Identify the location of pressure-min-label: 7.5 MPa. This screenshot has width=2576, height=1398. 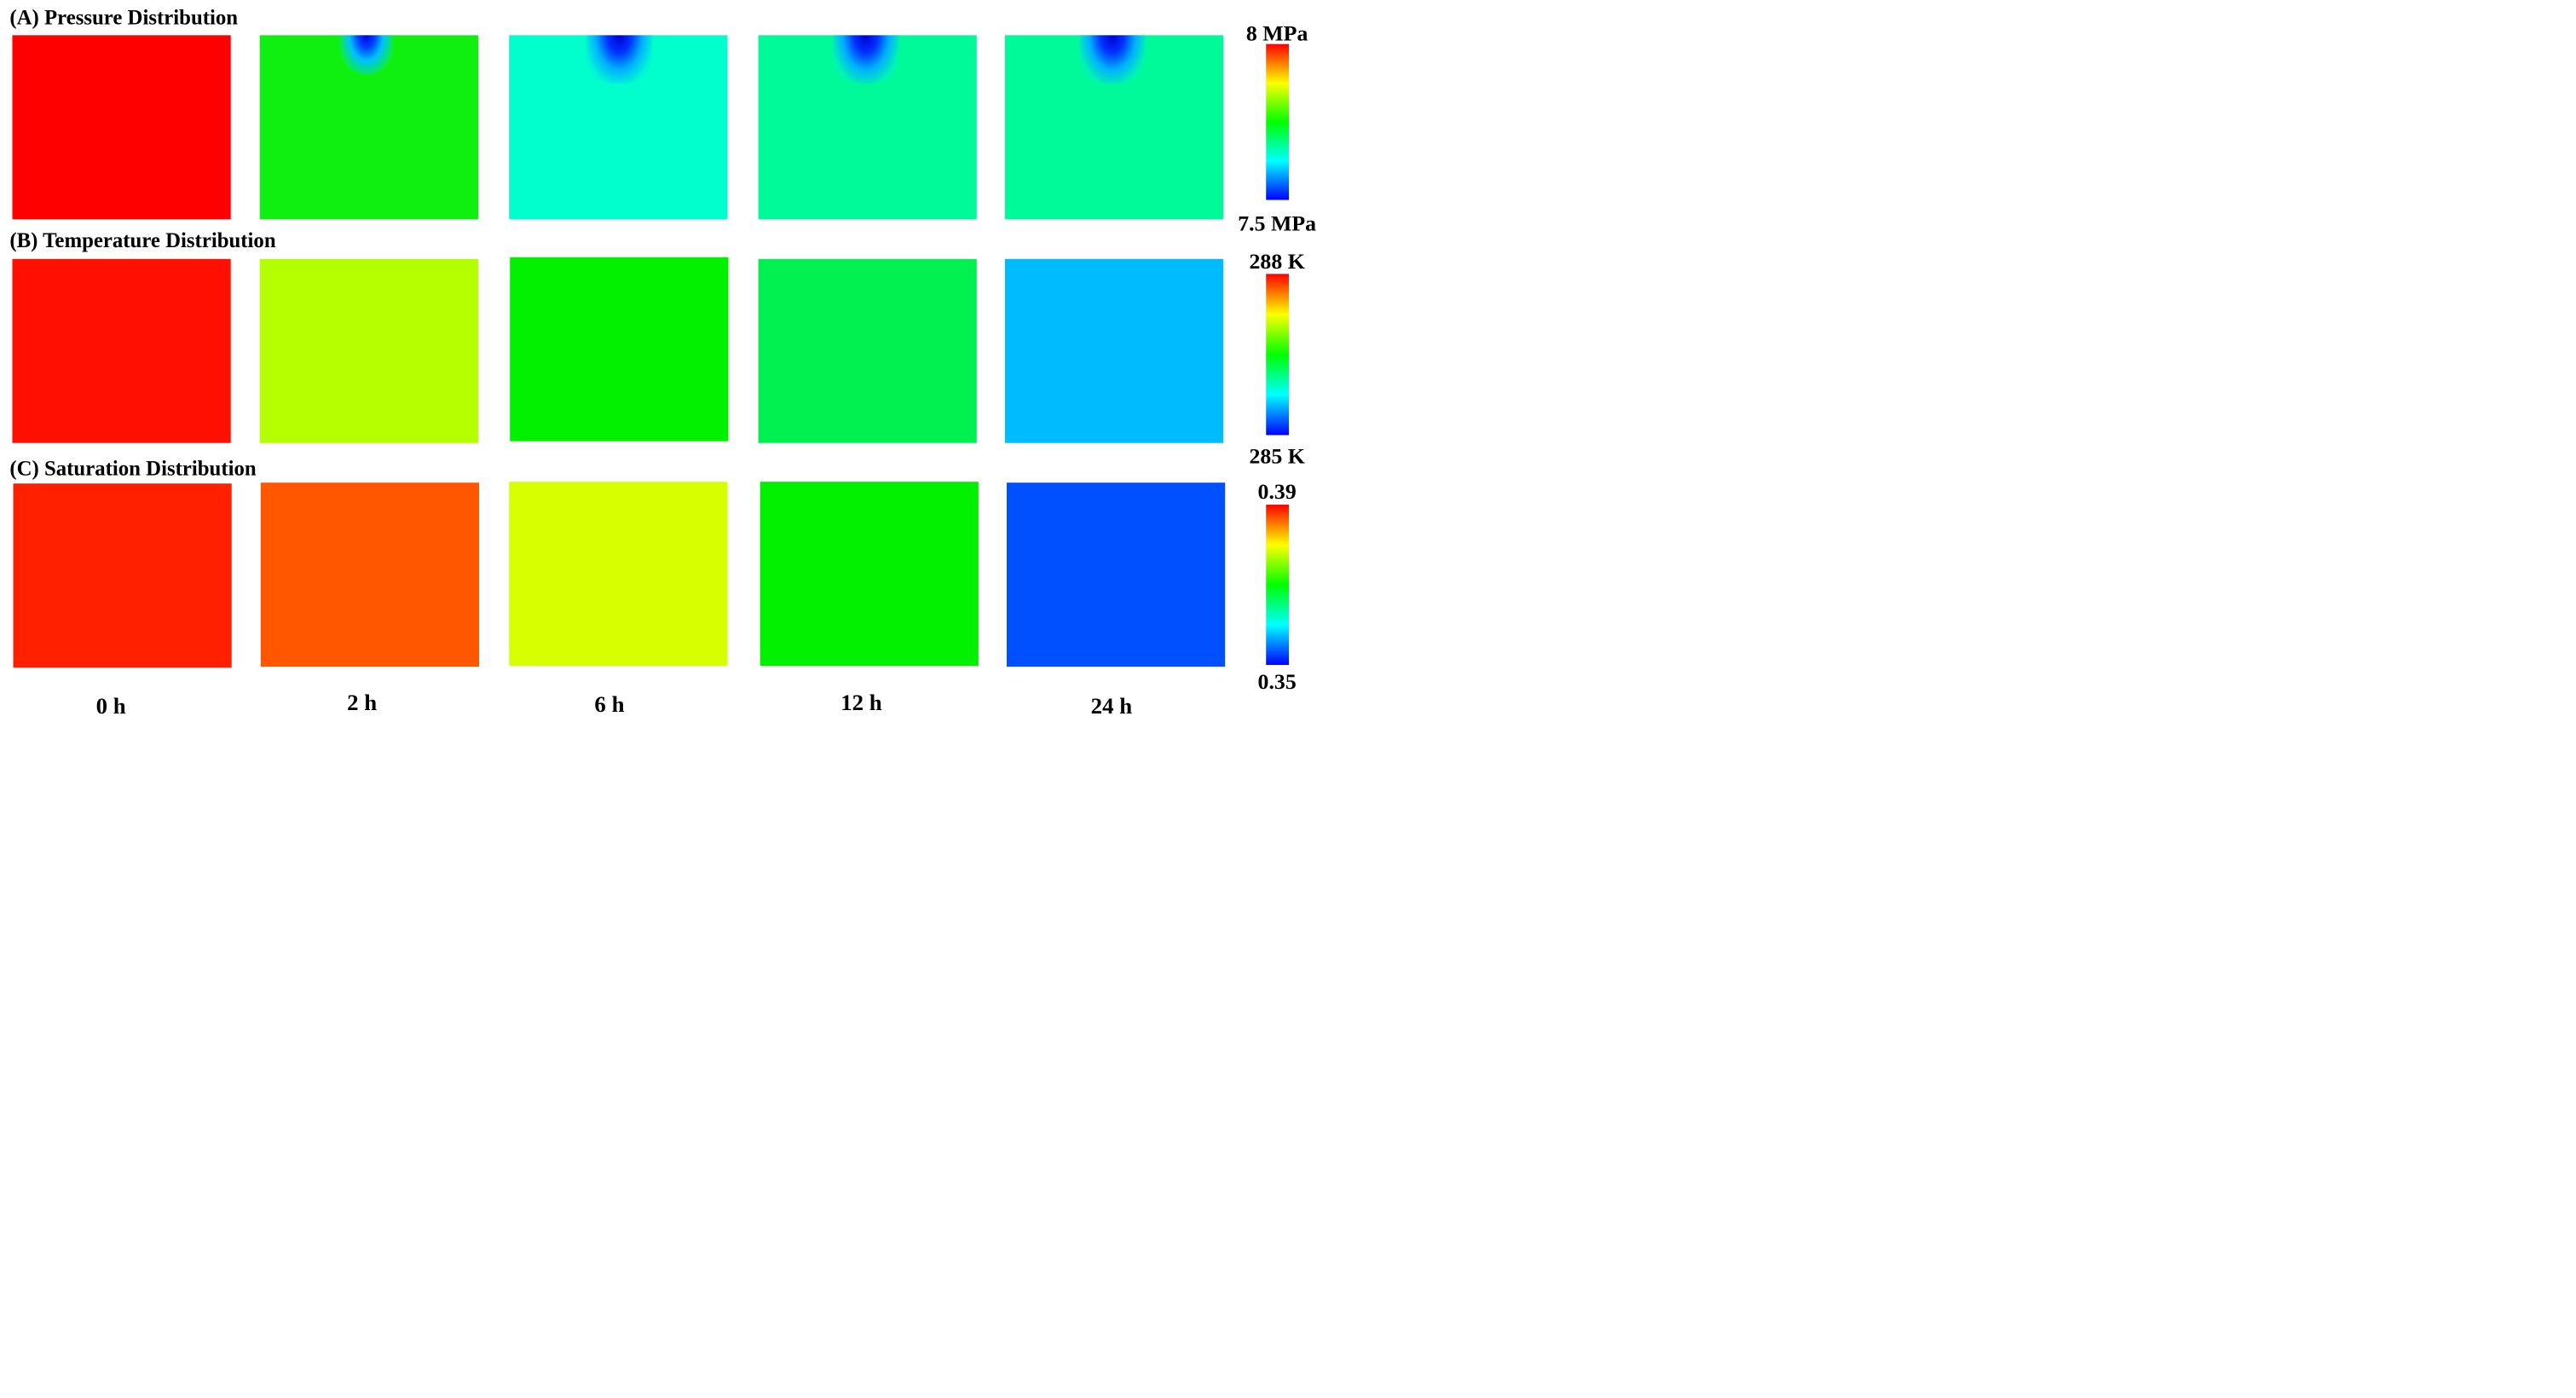
(1277, 223).